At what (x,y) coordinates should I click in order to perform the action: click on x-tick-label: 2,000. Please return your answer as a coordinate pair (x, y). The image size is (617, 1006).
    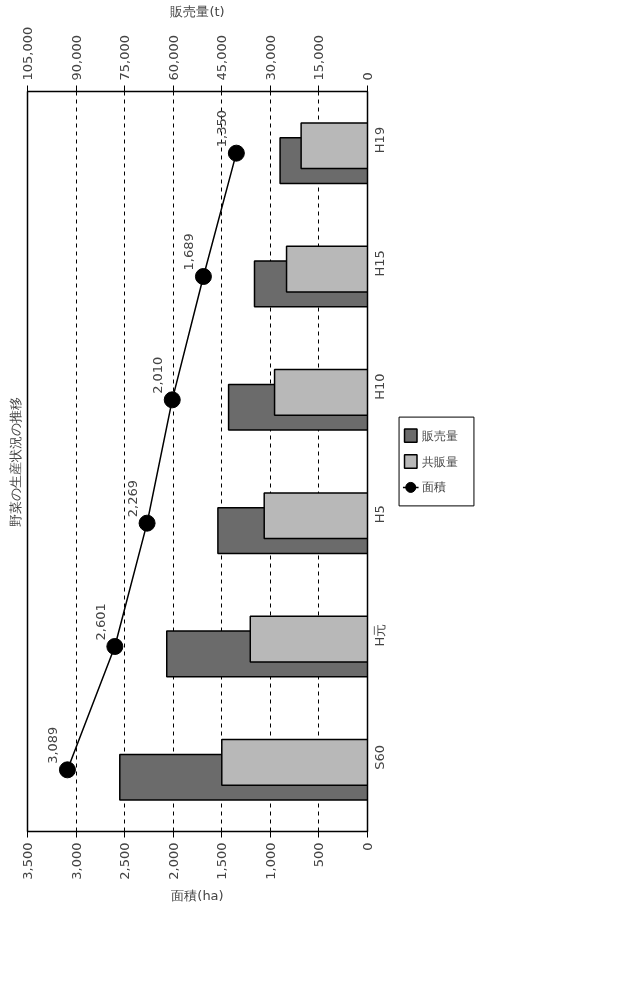
    Looking at the image, I should click on (173, 861).